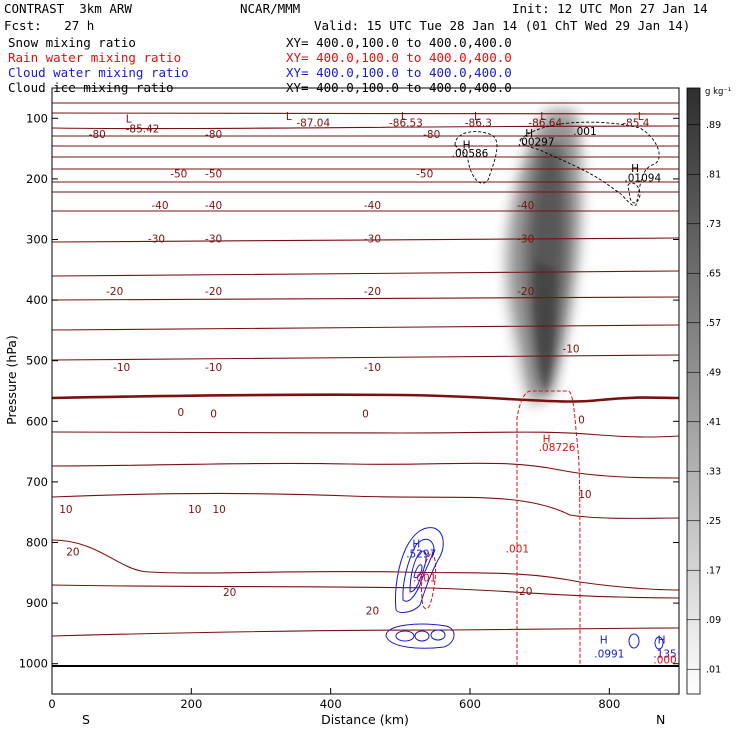  Describe the element at coordinates (642, 179) in the screenshot. I see `extremum-label: .01094` at that location.